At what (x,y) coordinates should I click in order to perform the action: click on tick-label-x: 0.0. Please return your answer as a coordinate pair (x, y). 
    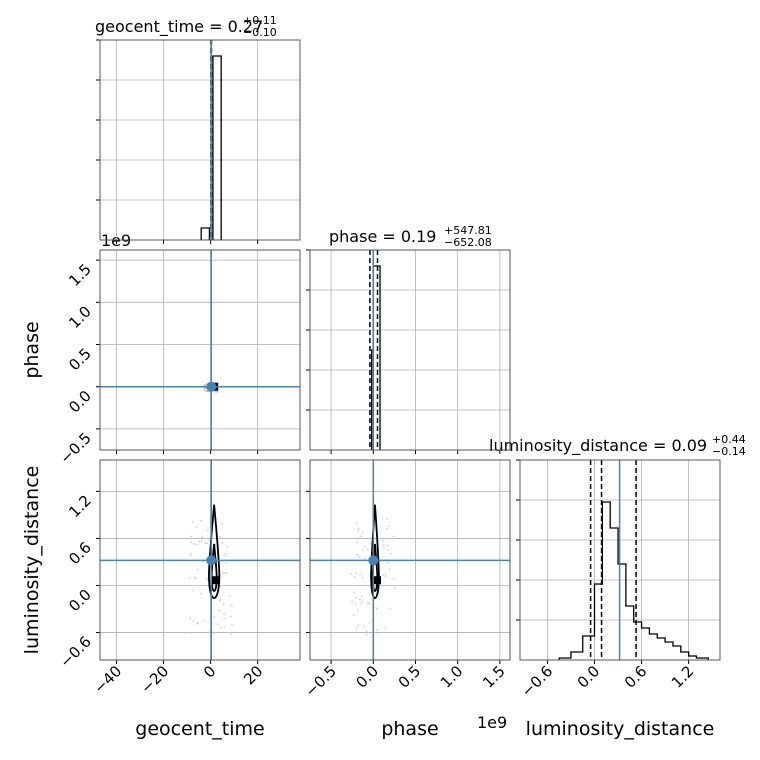
    Looking at the image, I should click on (589, 677).